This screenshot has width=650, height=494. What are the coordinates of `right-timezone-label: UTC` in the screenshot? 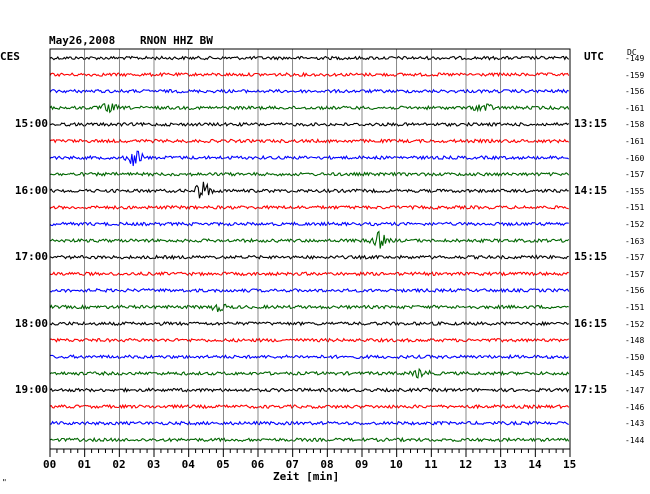 It's located at (594, 56).